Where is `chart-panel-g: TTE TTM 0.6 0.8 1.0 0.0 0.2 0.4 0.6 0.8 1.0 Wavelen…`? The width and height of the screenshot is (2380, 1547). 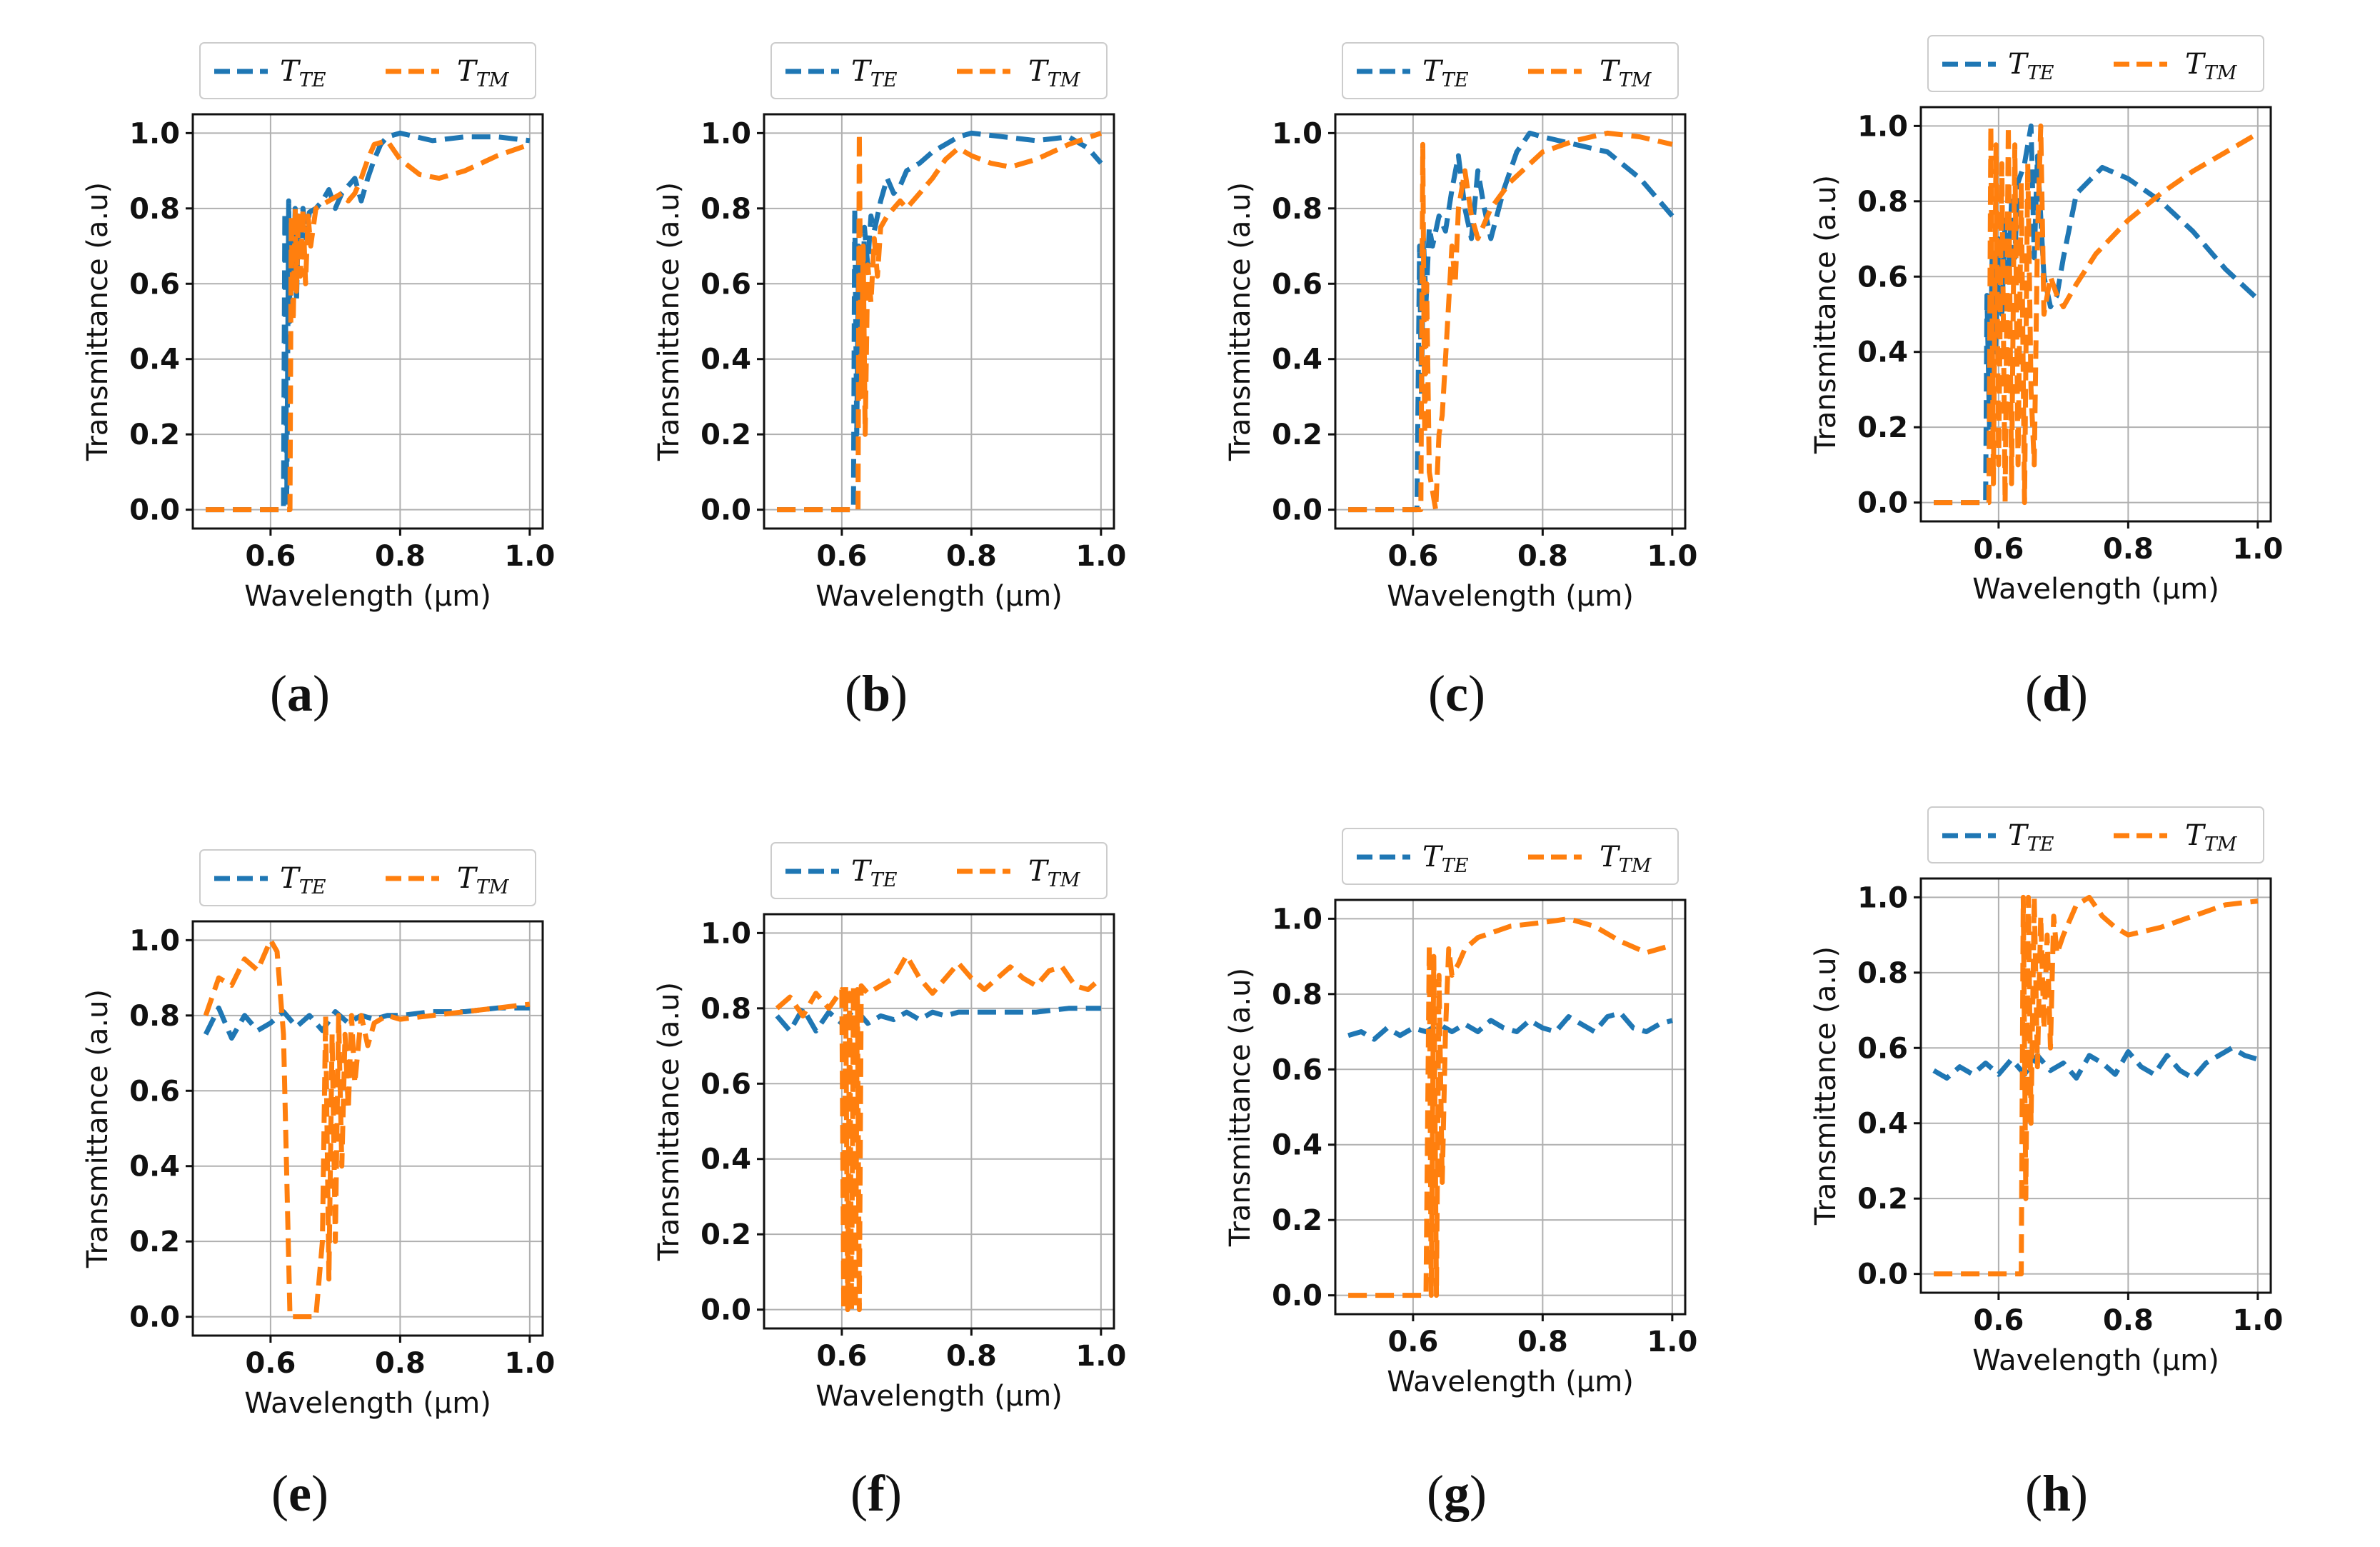 chart-panel-g: TTE TTM 0.6 0.8 1.0 0.0 0.2 0.4 0.6 0.8 1.0 Wavelen… is located at coordinates (1460, 1113).